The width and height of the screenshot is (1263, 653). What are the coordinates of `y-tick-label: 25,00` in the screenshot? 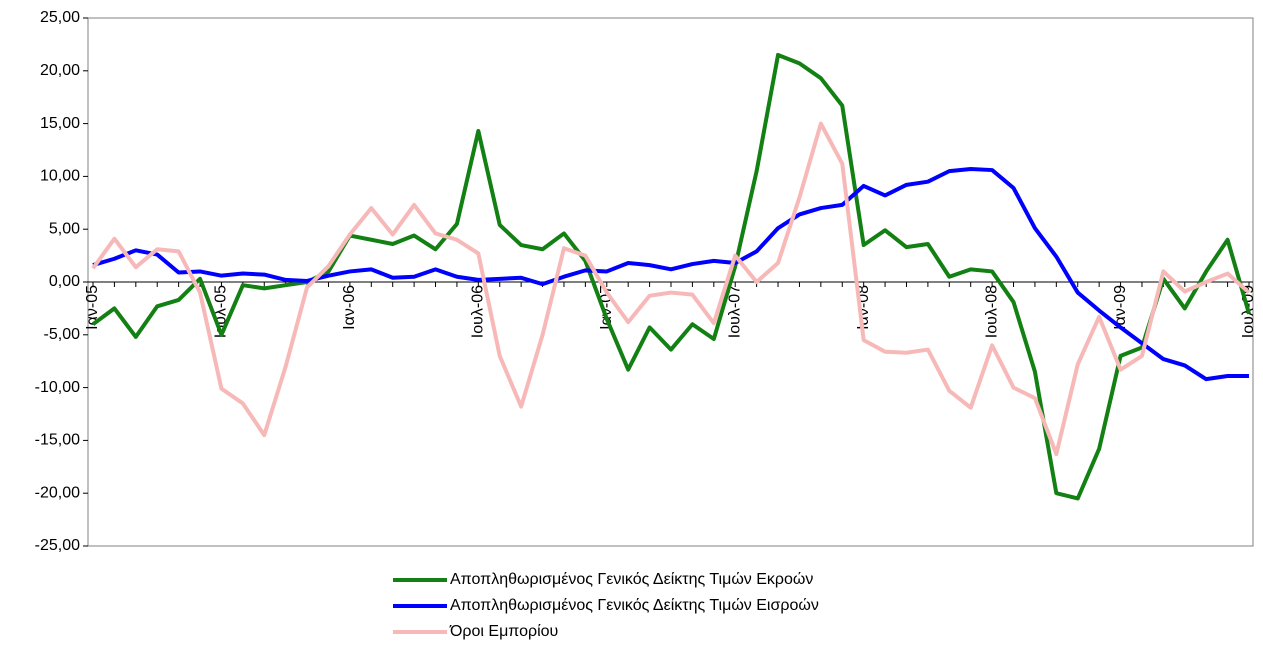 It's located at (60, 17).